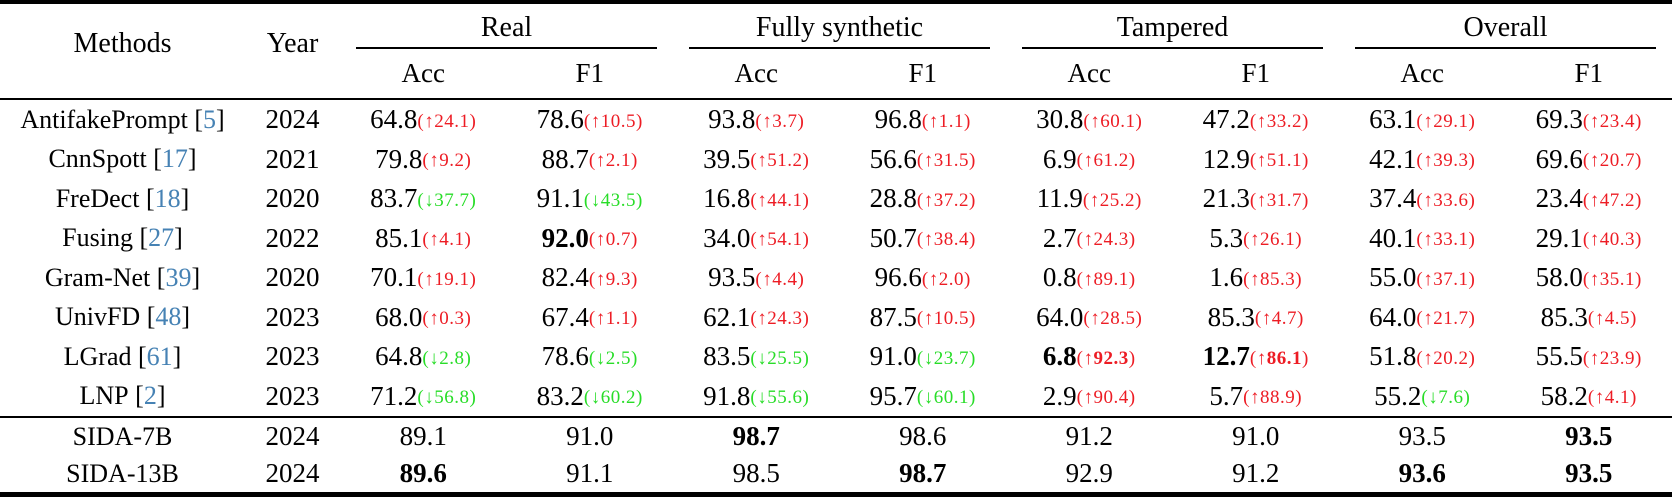 This screenshot has width=1672, height=502. What do you see at coordinates (1059, 356) in the screenshot?
I see `metric-value: 6.8` at bounding box center [1059, 356].